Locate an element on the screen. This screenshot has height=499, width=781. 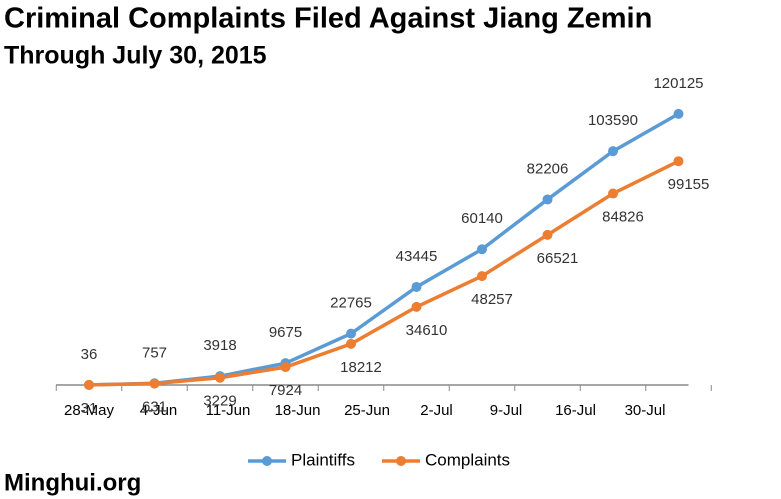
legend-label: Complaints is located at coordinates (467, 459).